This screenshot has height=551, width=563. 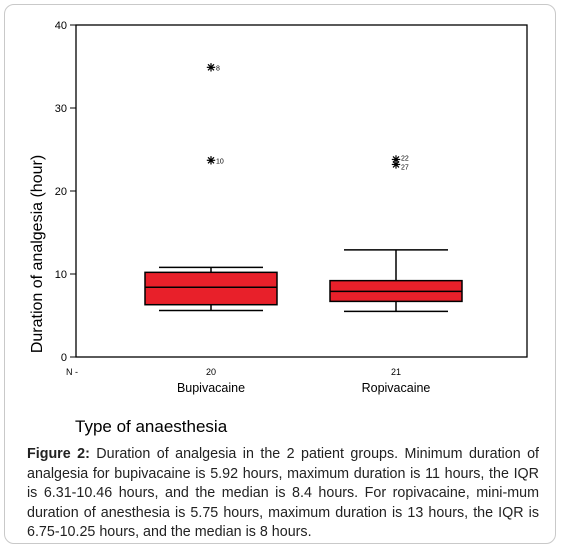 I want to click on y-tick-label: 40, so click(x=61, y=26).